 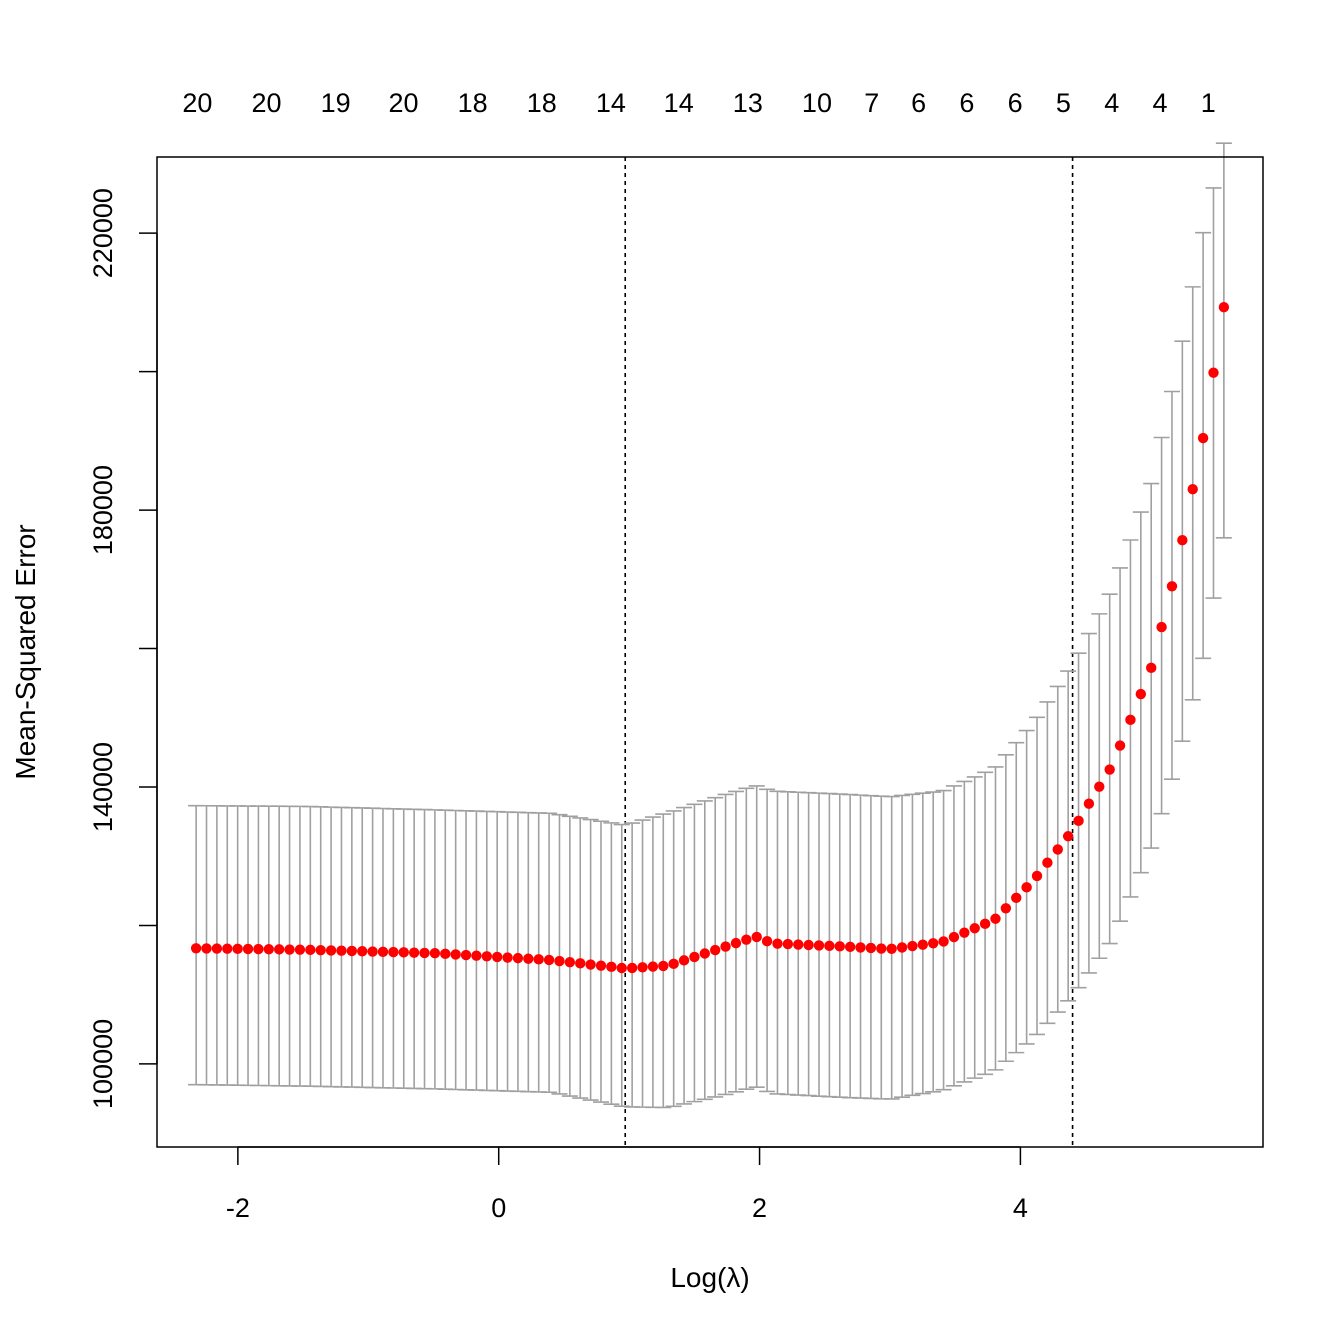 What do you see at coordinates (1063, 103) in the screenshot?
I see `top-count-label: 5` at bounding box center [1063, 103].